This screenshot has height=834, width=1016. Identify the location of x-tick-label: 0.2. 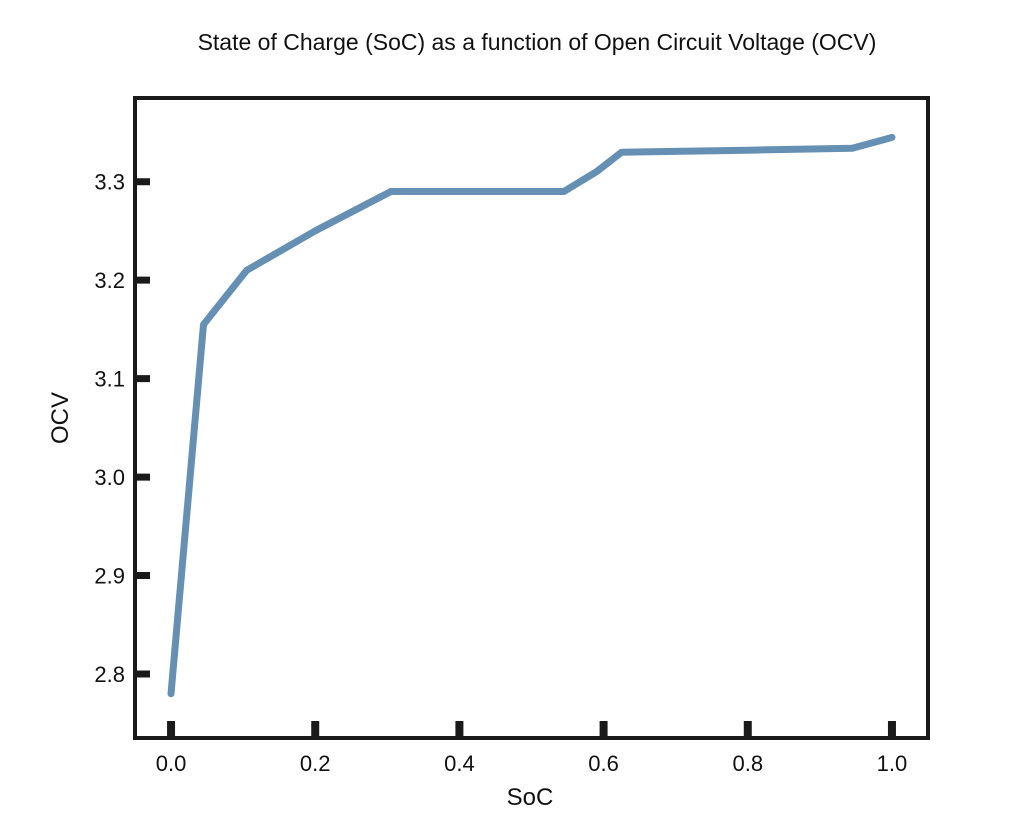
(315, 763).